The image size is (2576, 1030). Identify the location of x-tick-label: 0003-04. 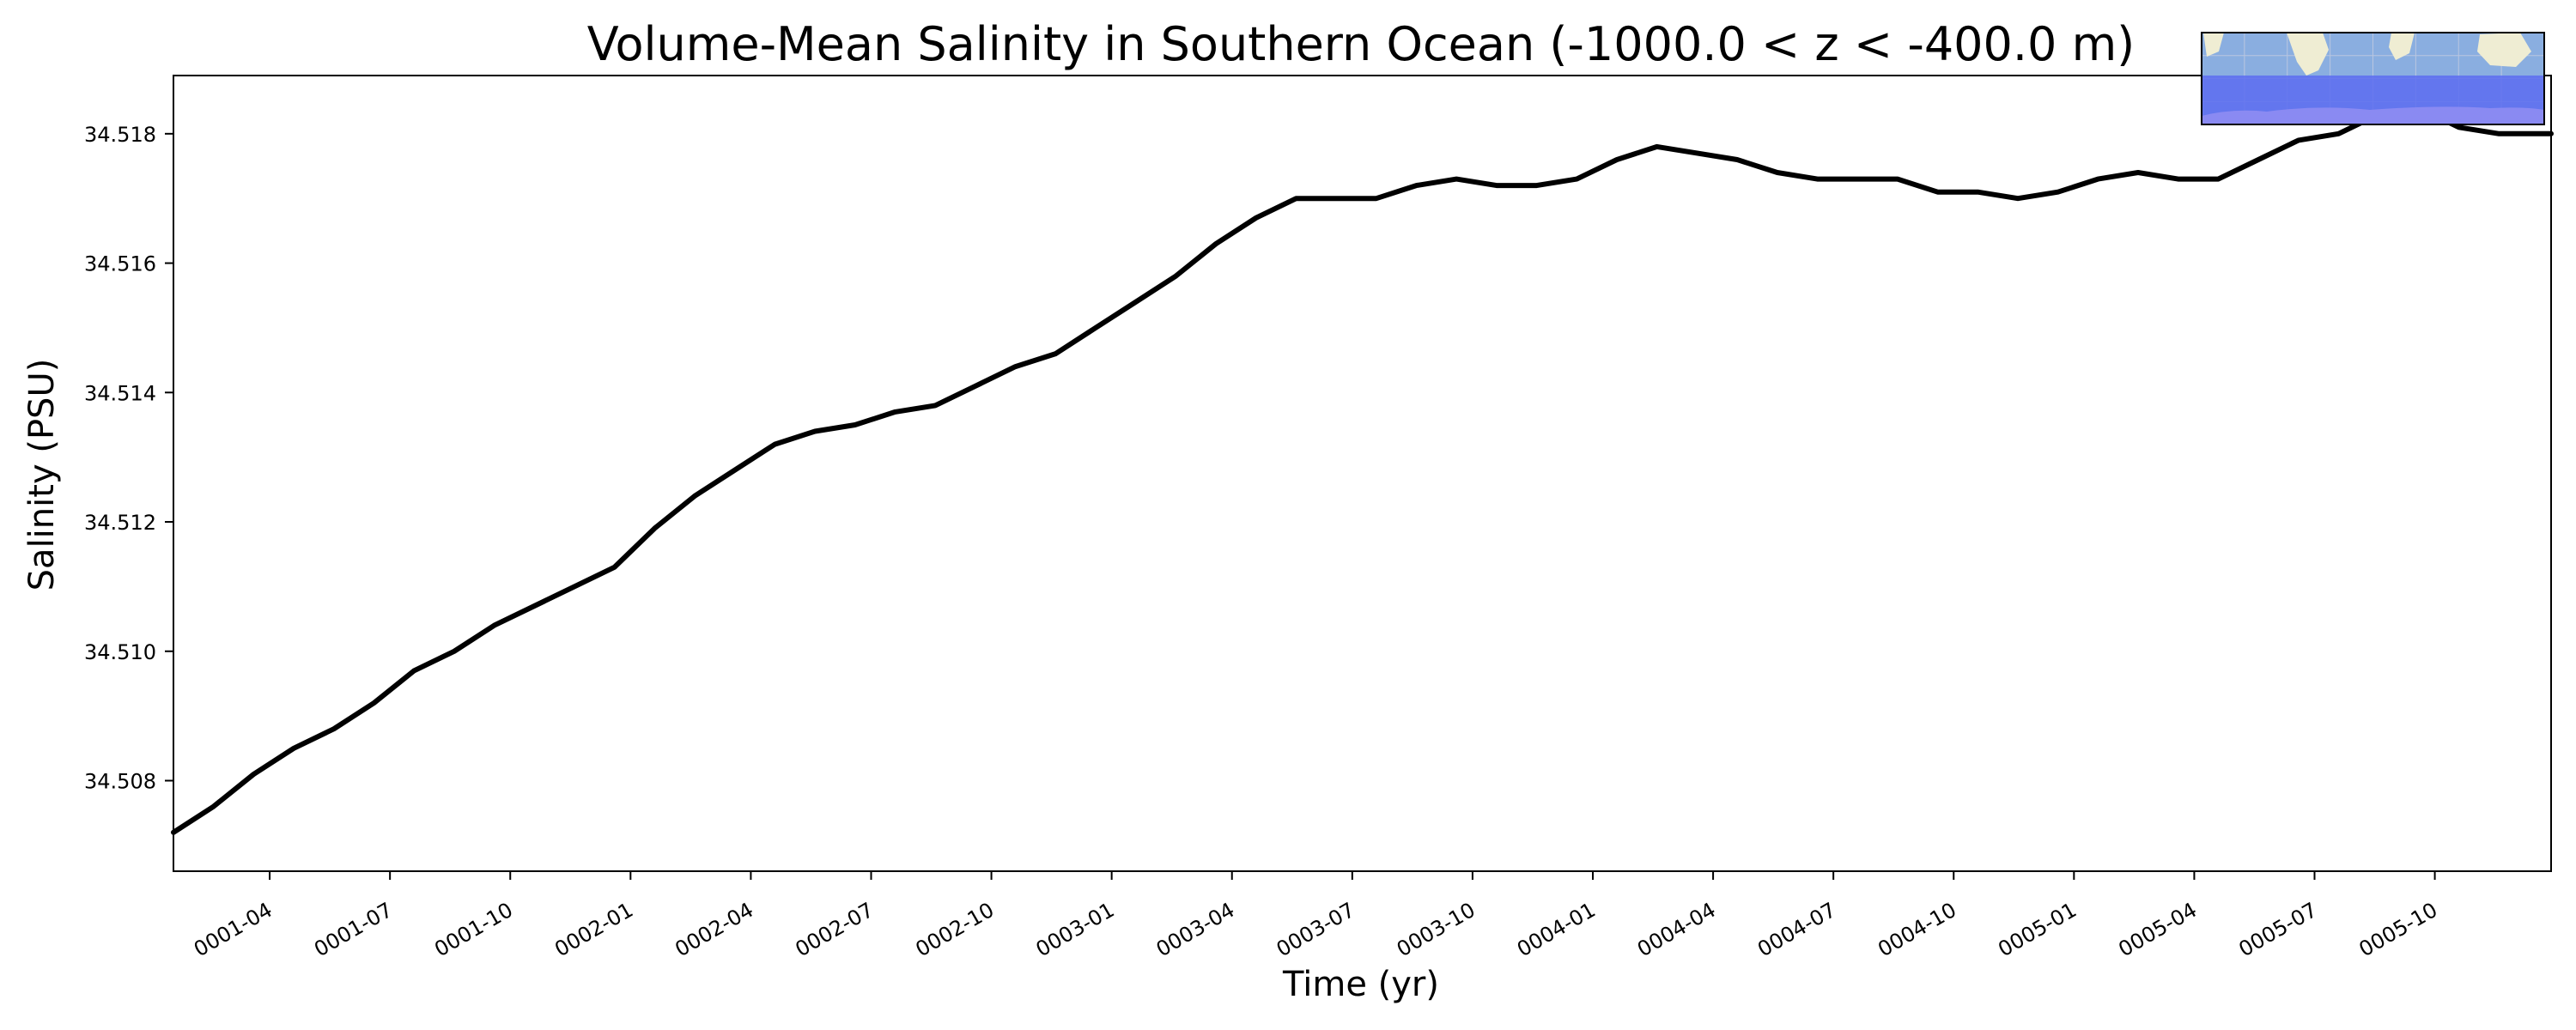
(1195, 929).